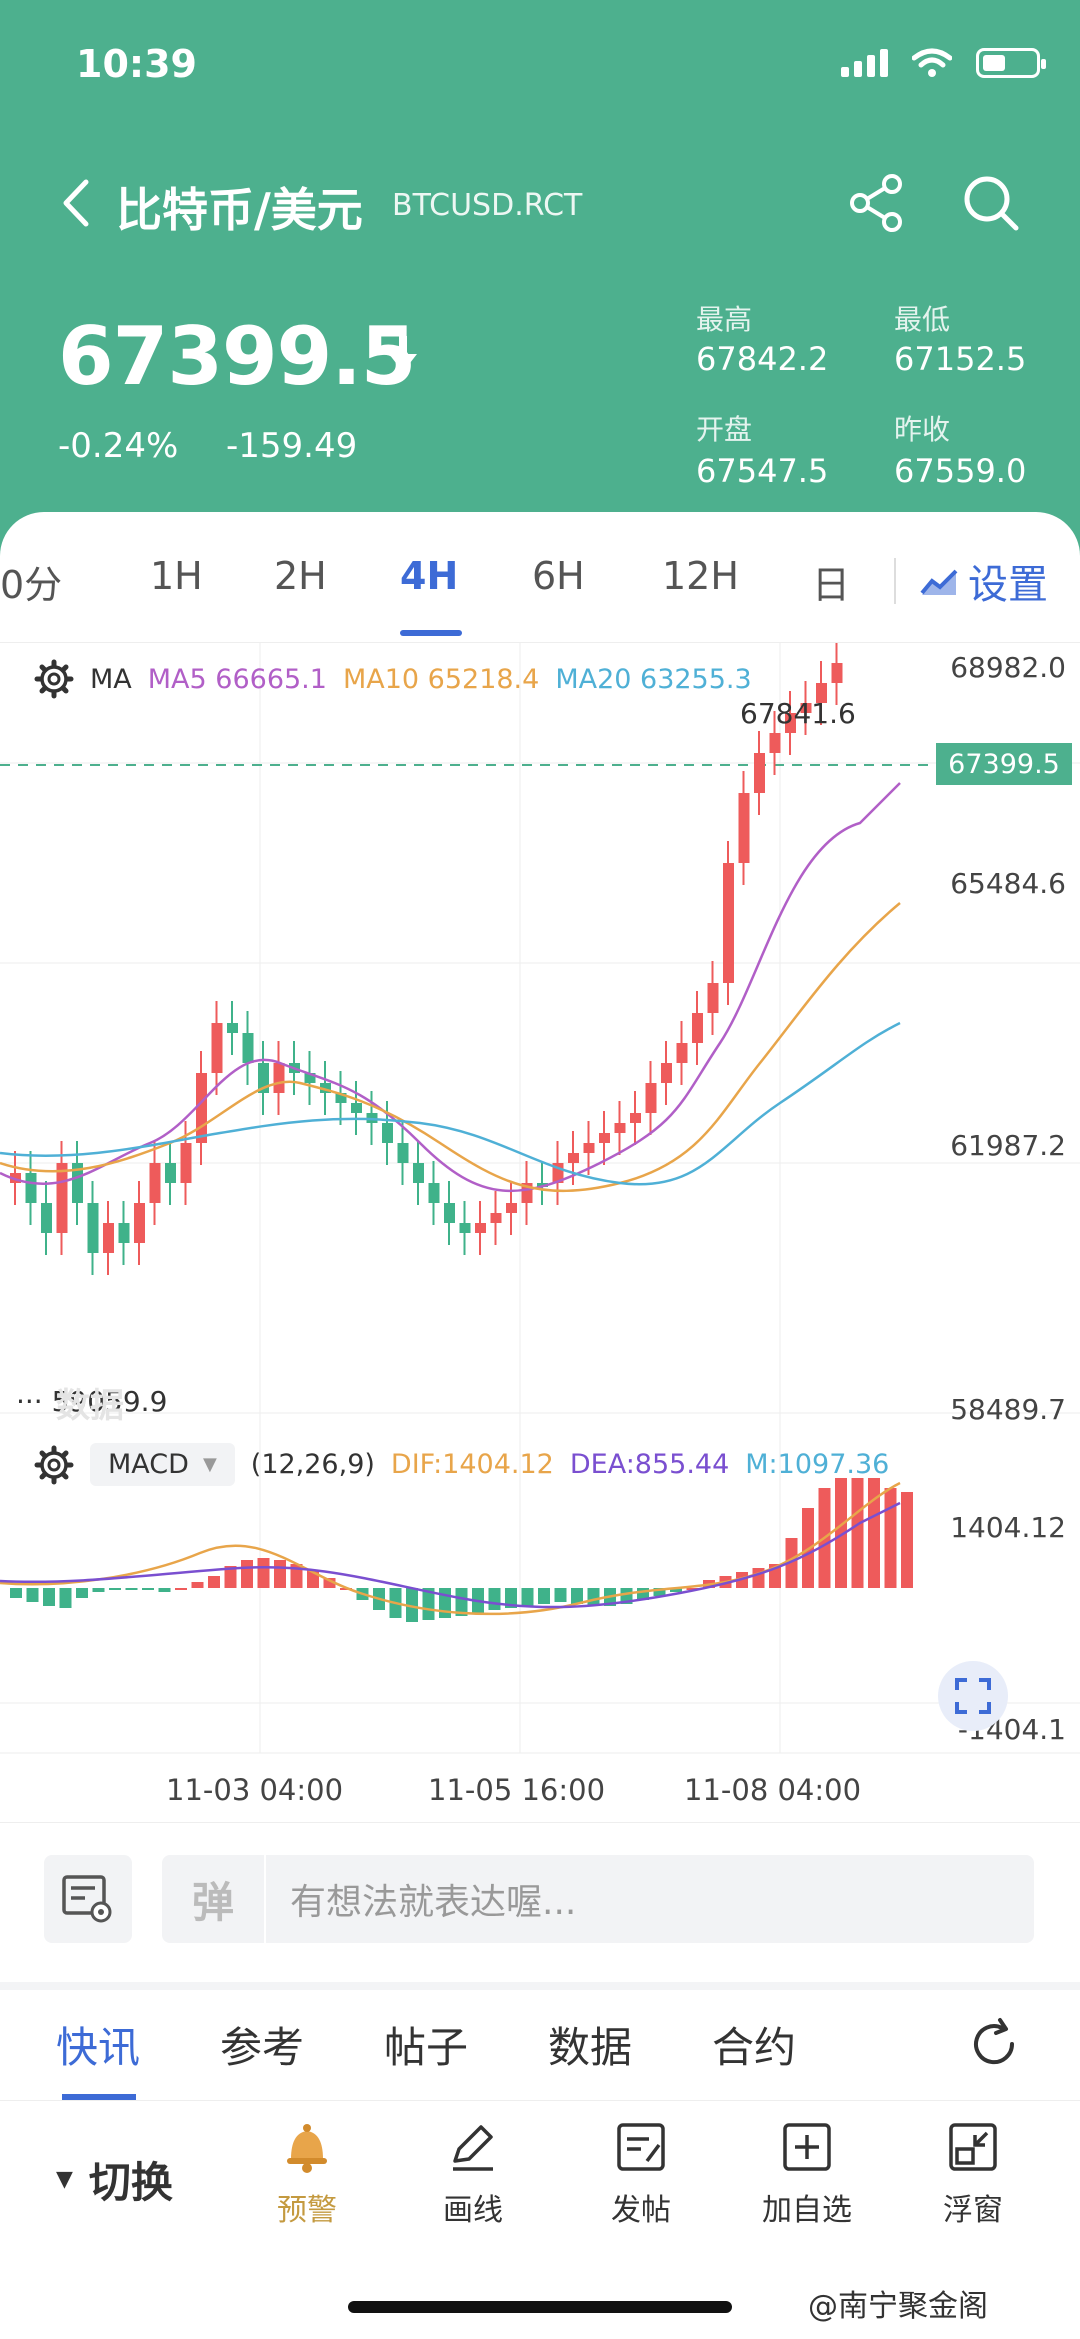 This screenshot has height=2339, width=1080. I want to click on share-icon, so click(877, 203).